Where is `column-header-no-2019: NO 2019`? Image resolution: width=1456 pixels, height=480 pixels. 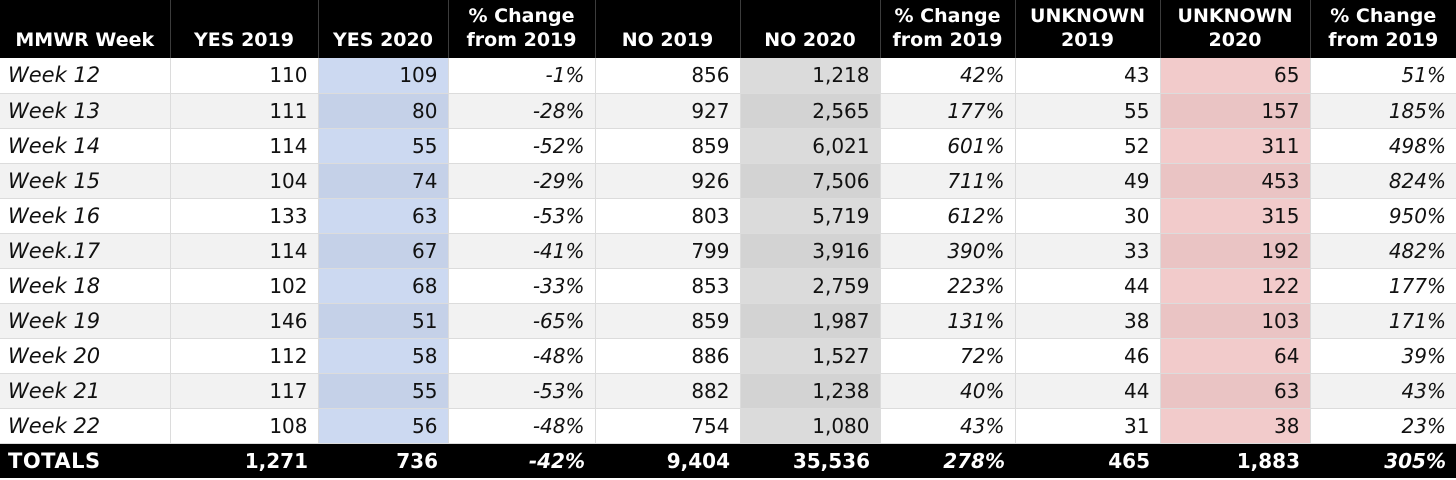 column-header-no-2019: NO 2019 is located at coordinates (668, 29).